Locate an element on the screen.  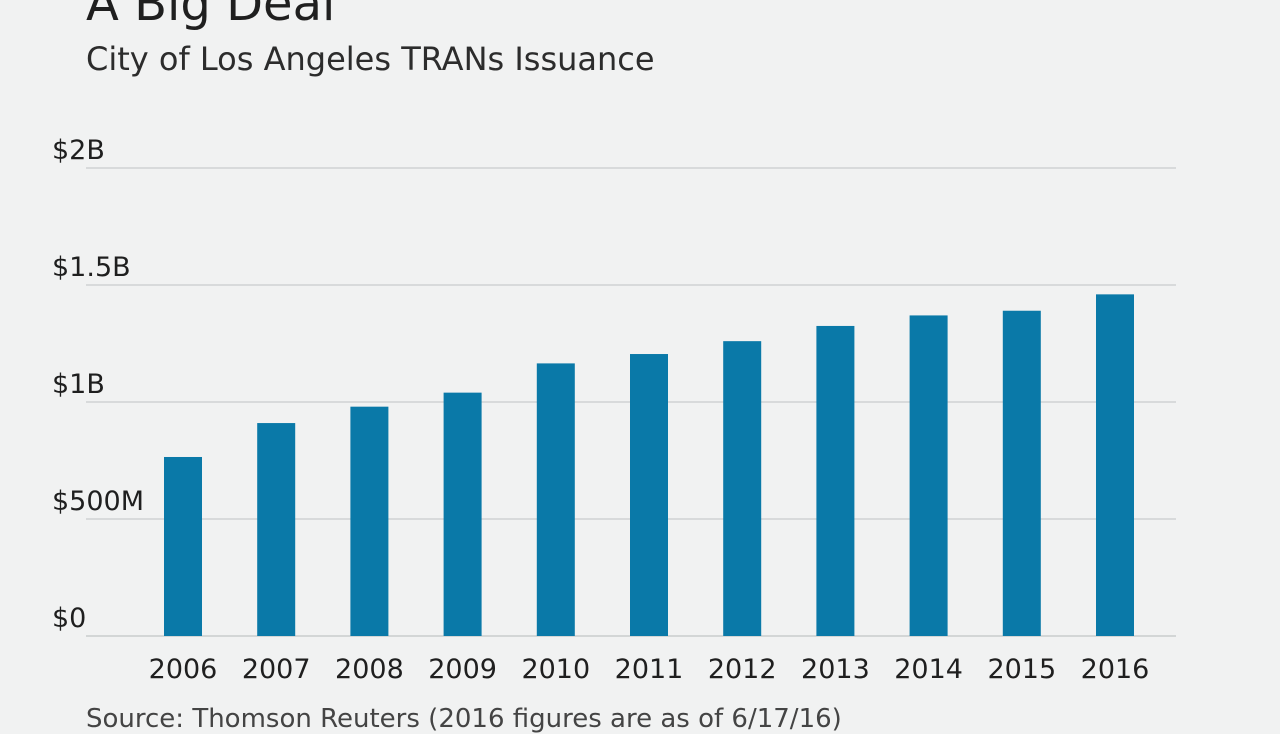
x-tick-label: 2012 is located at coordinates (742, 669).